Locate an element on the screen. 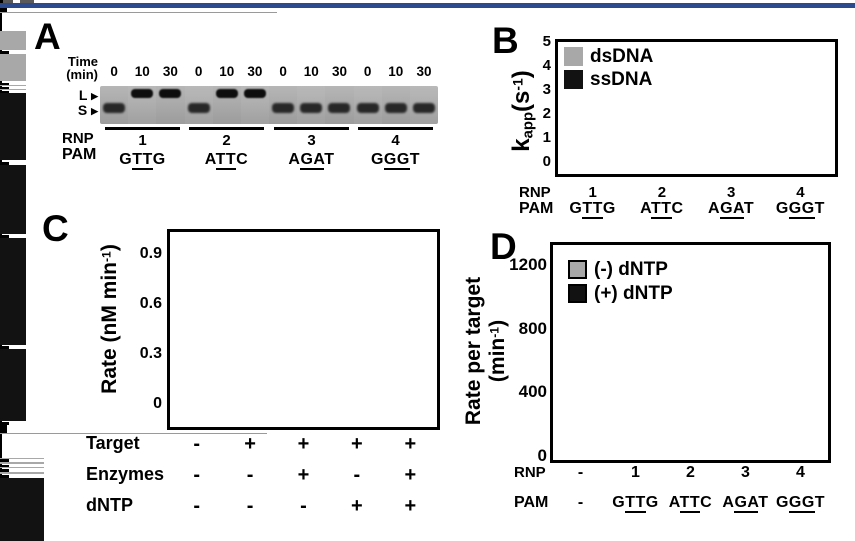 This screenshot has height=541, width=855. x-category-enzymes-2: - is located at coordinates (250, 475).